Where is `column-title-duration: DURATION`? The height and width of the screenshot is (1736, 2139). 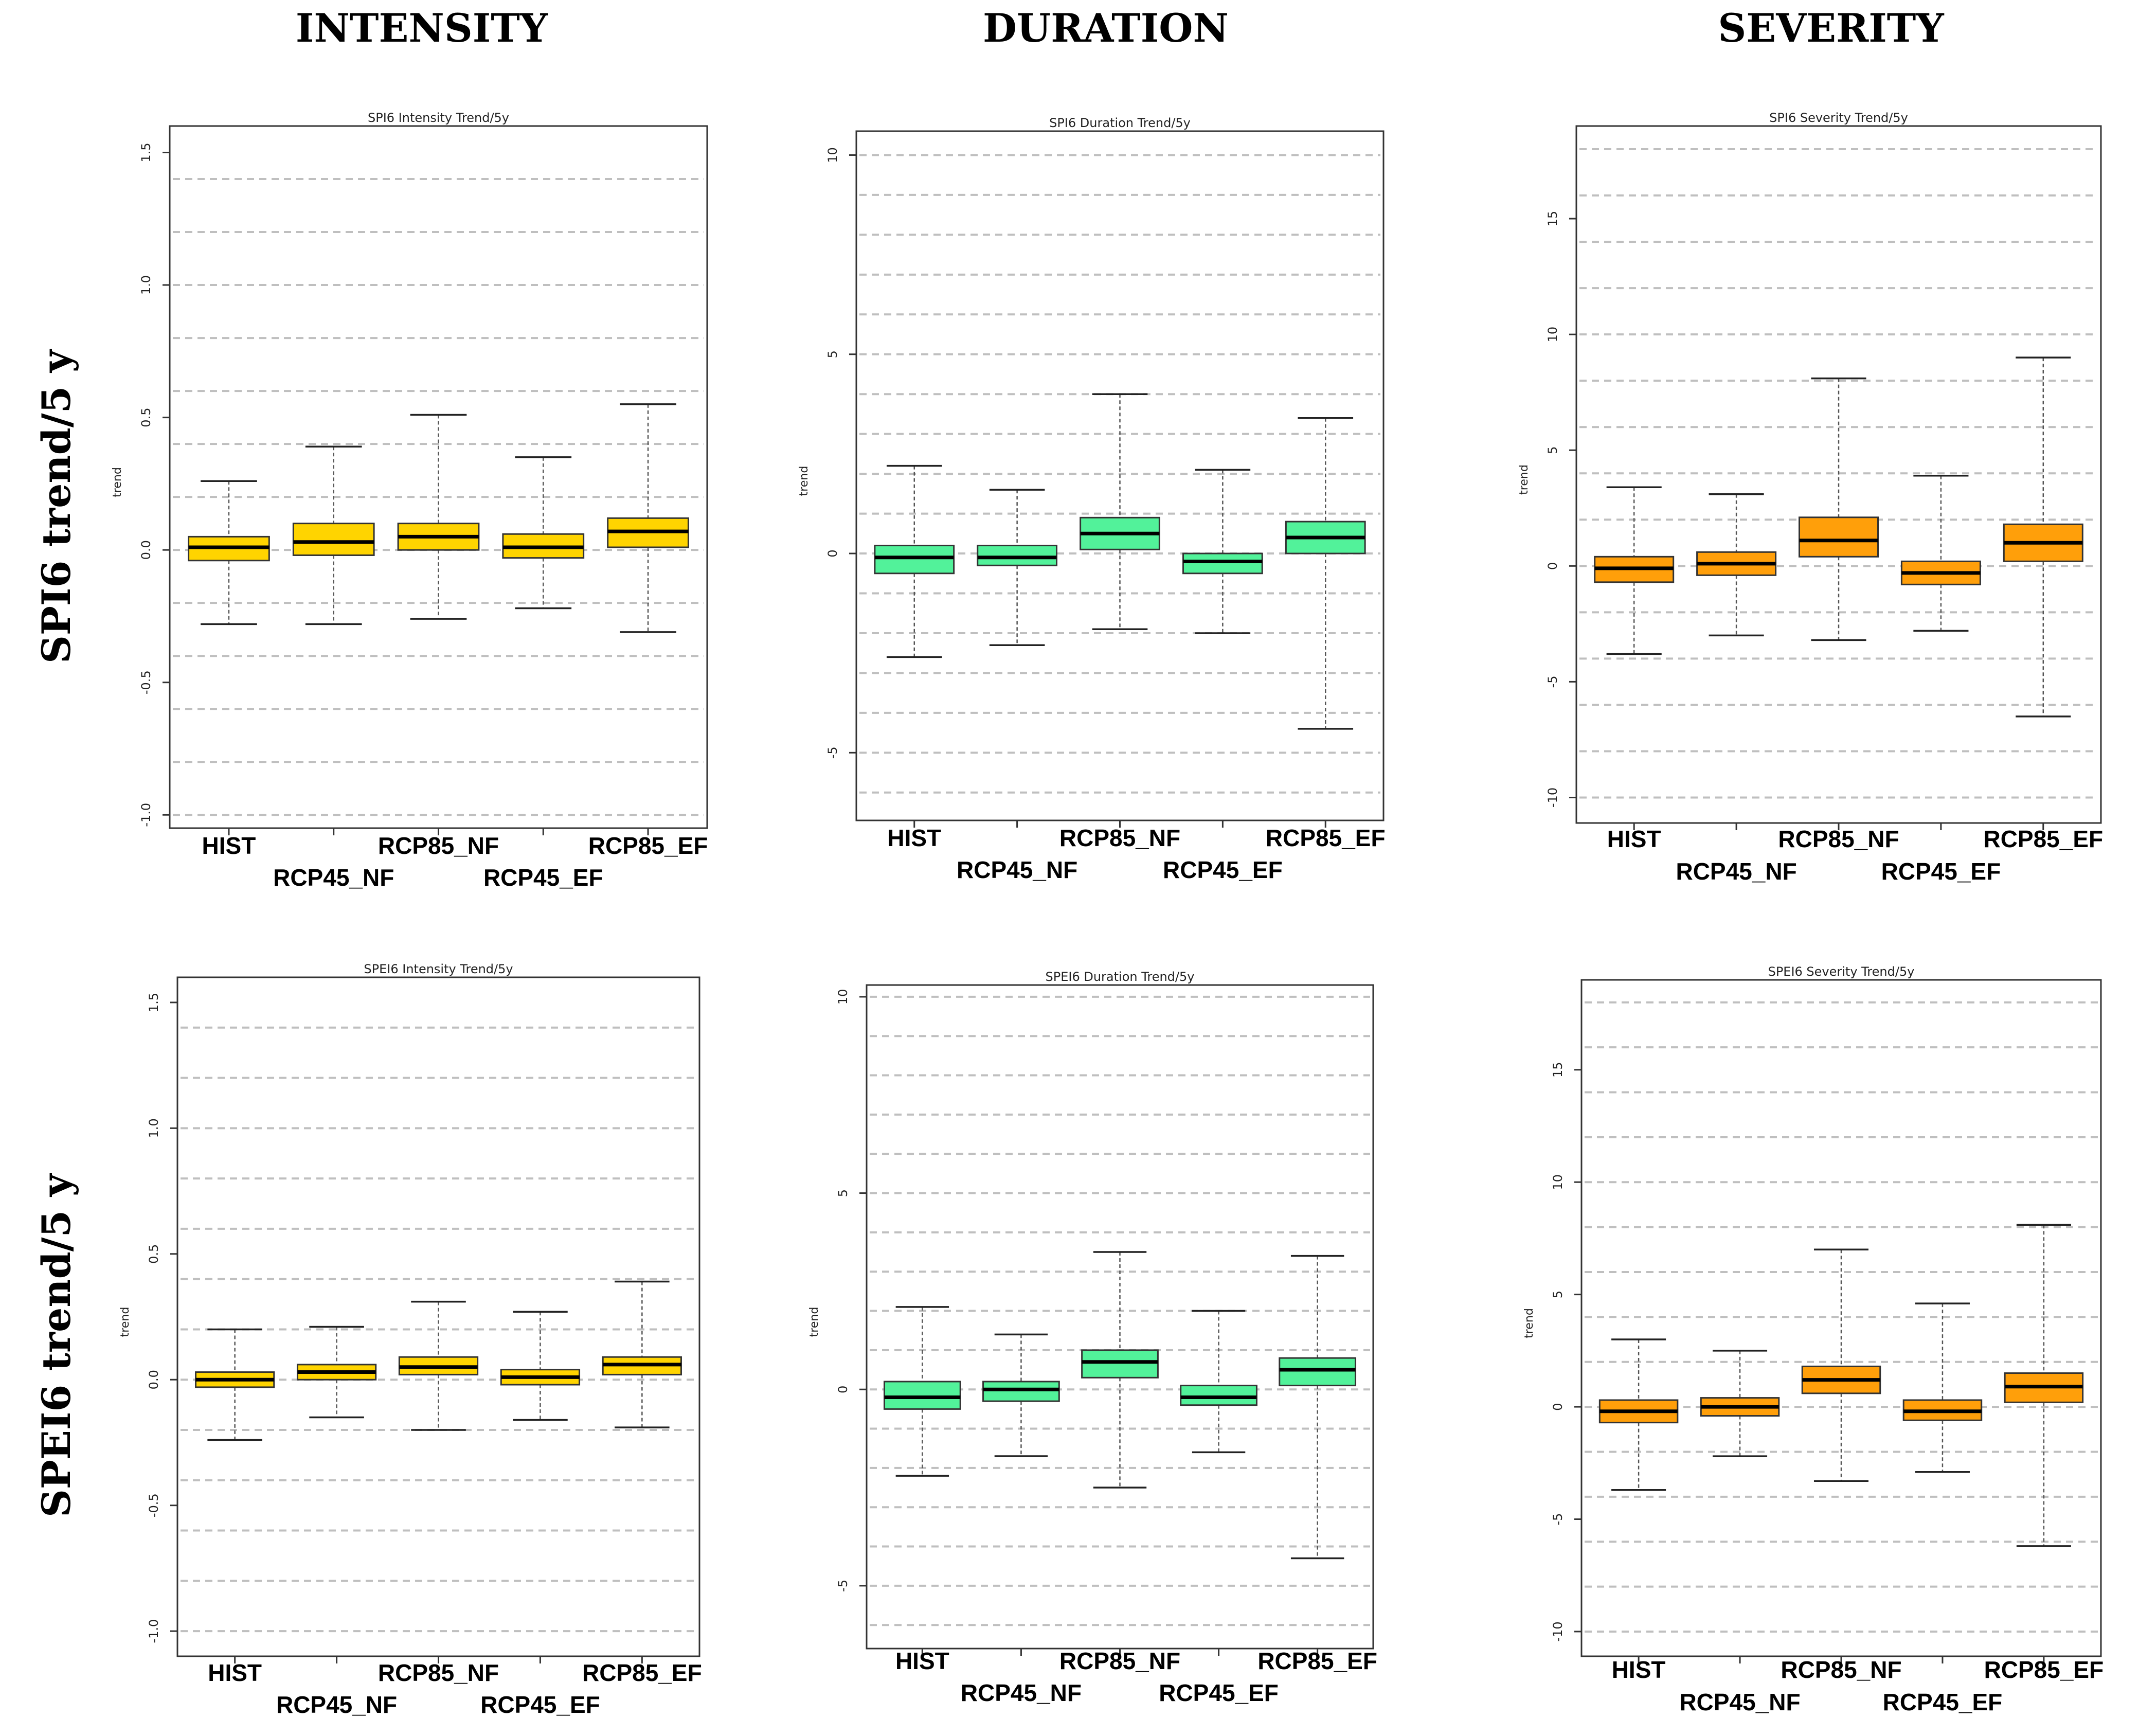
column-title-duration: DURATION is located at coordinates (1106, 28).